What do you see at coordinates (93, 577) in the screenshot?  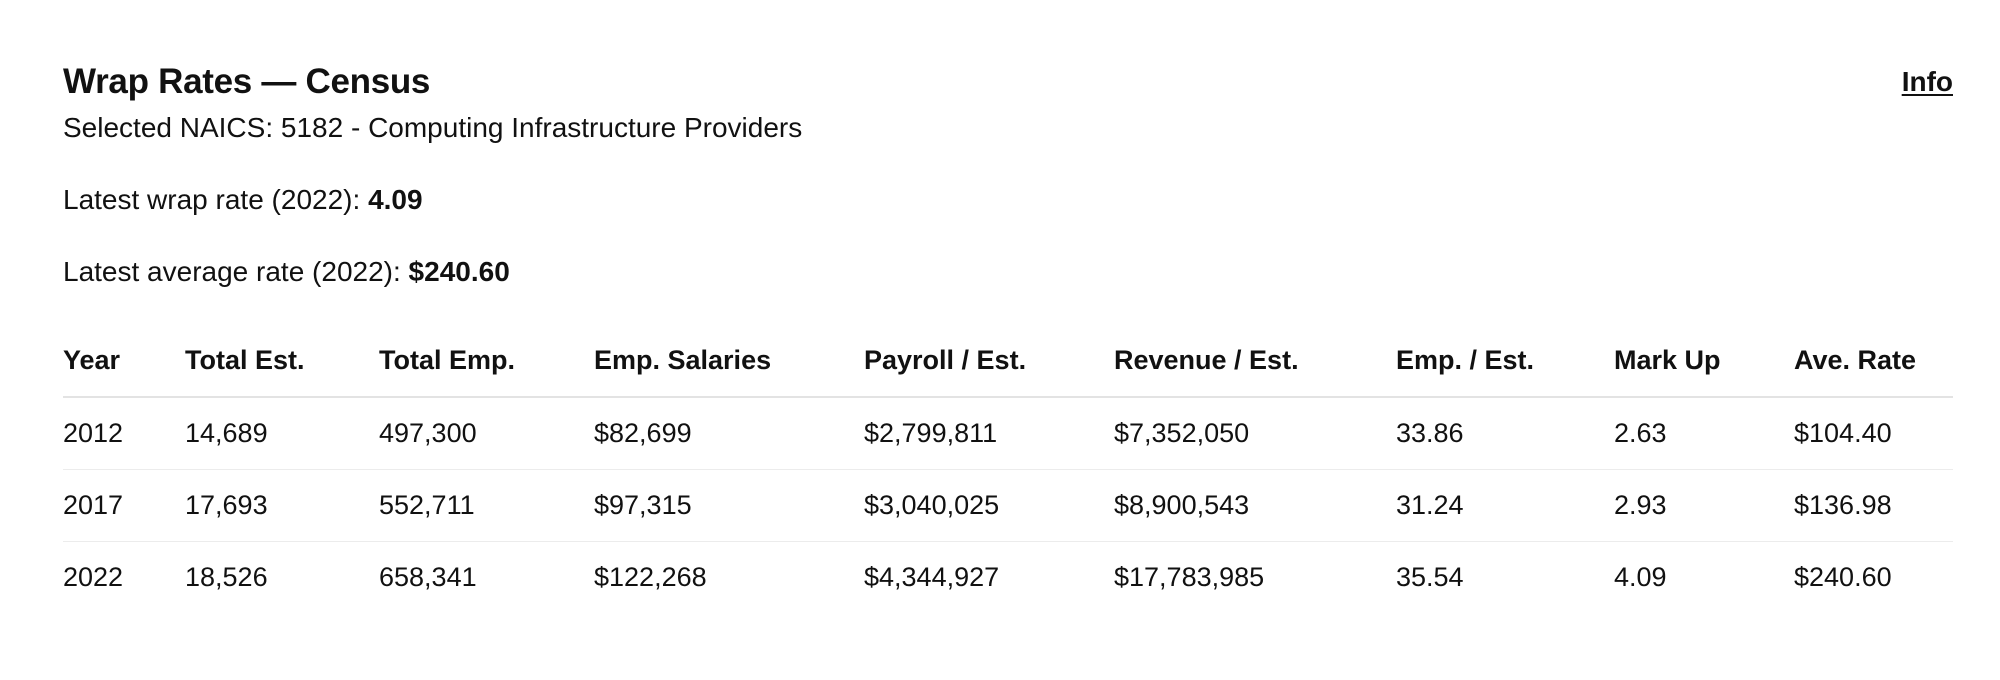 I see `table-cell: 2022` at bounding box center [93, 577].